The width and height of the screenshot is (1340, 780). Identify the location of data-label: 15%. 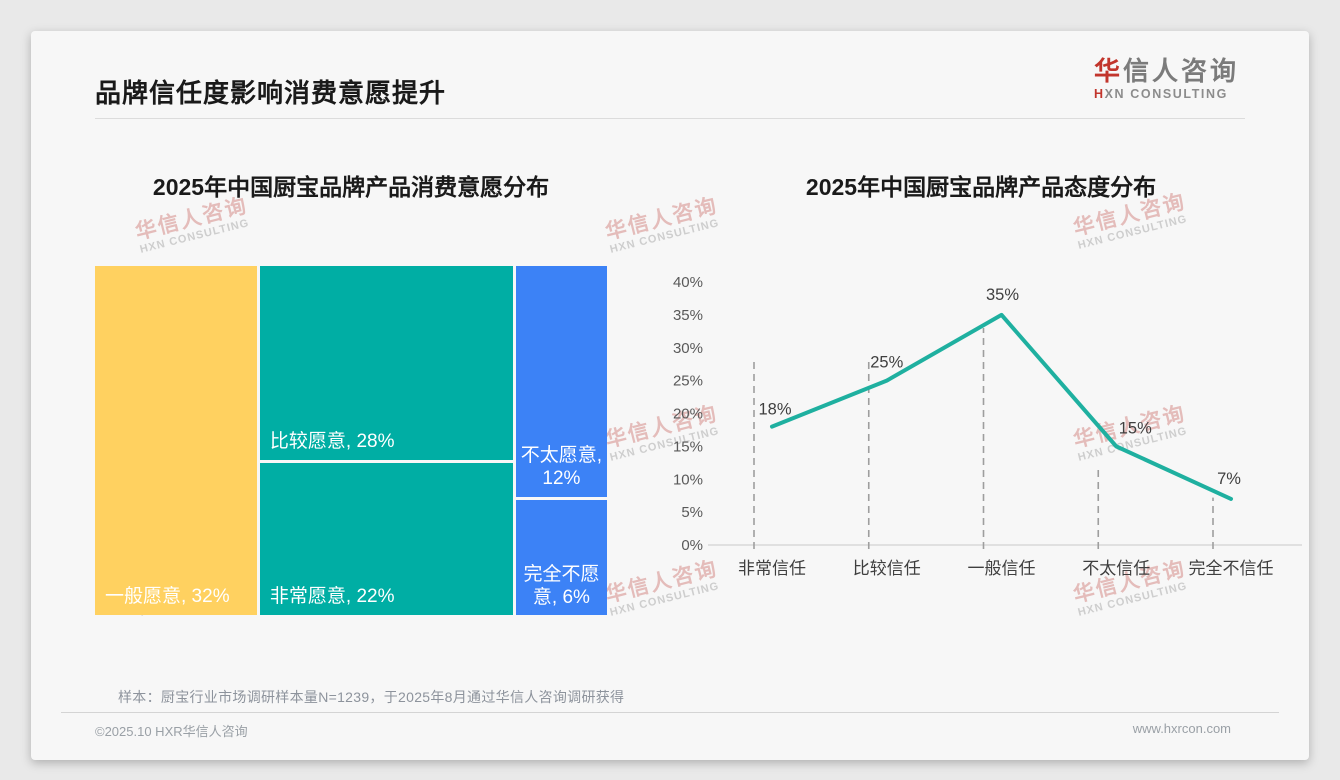
(1135, 428).